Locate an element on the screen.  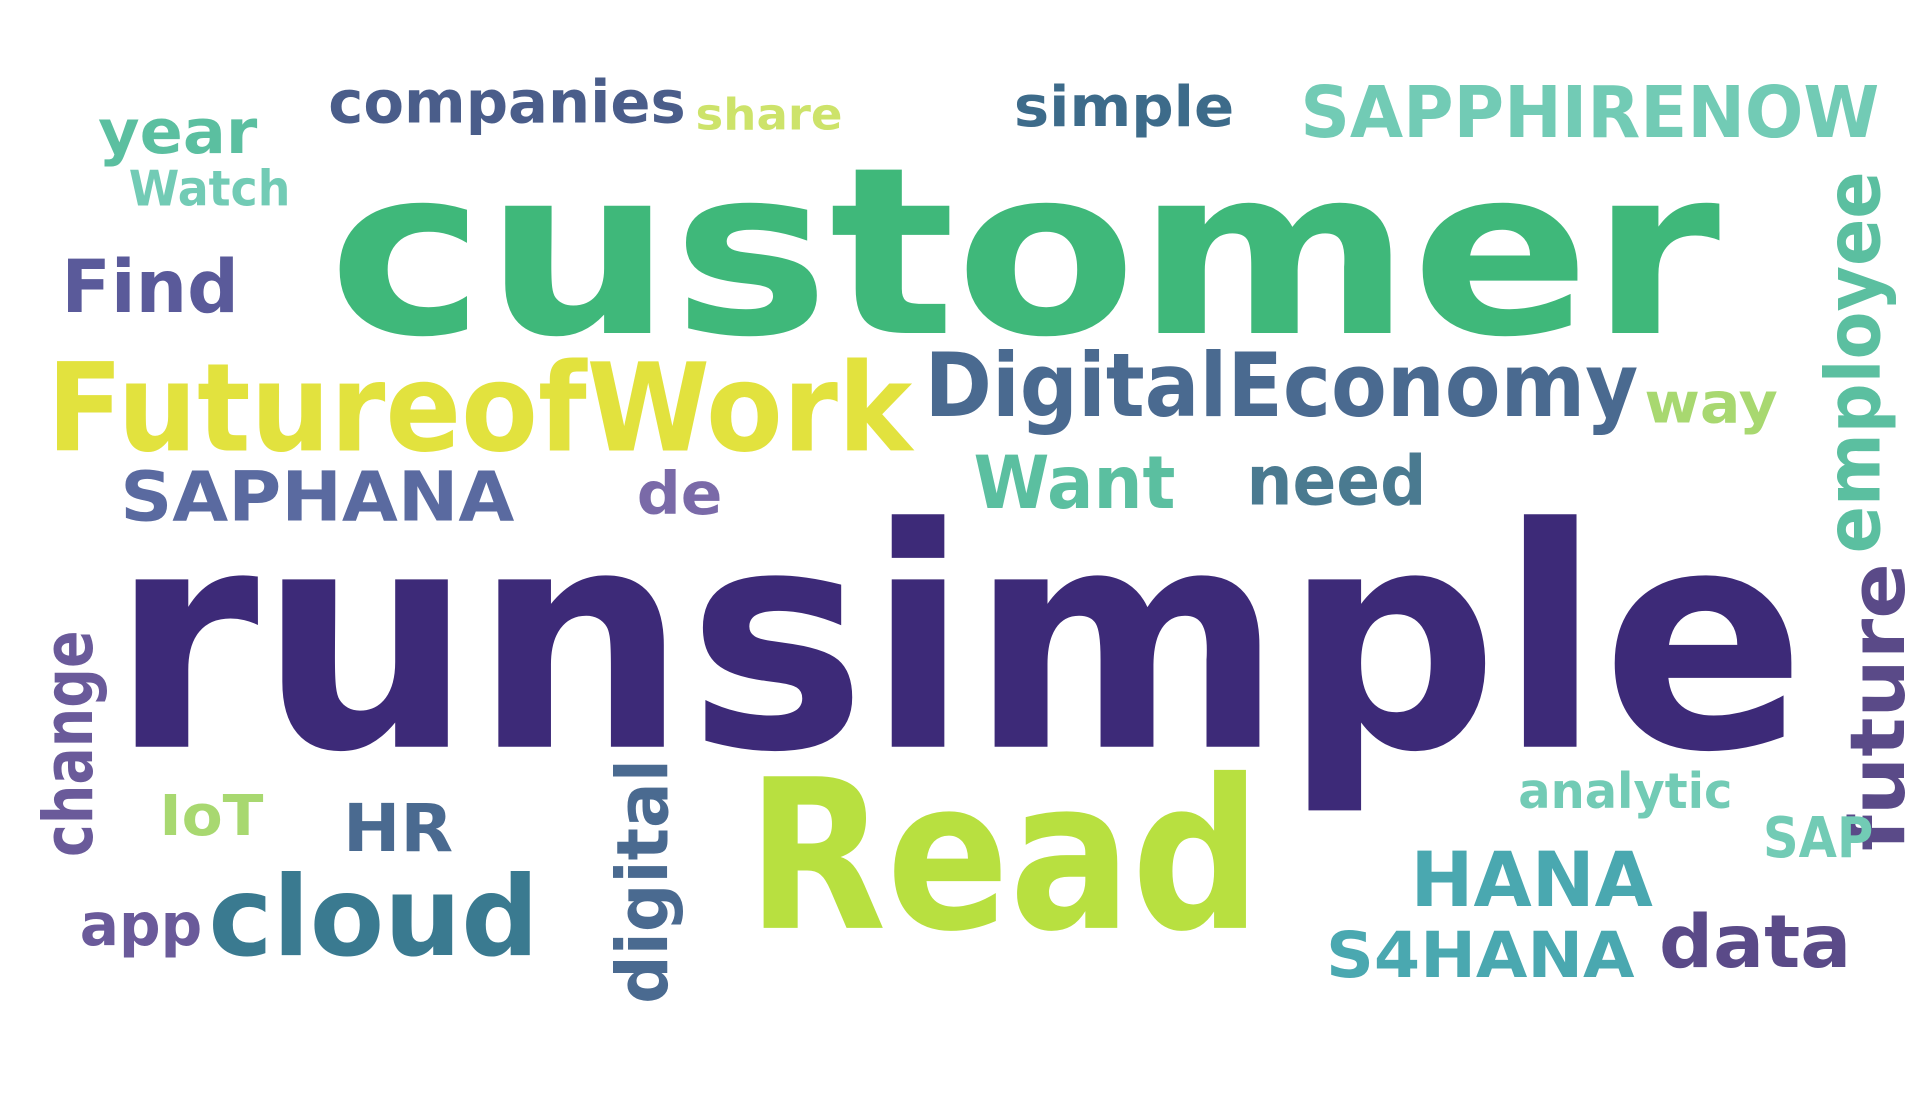
word: future is located at coordinates (1877, 707).